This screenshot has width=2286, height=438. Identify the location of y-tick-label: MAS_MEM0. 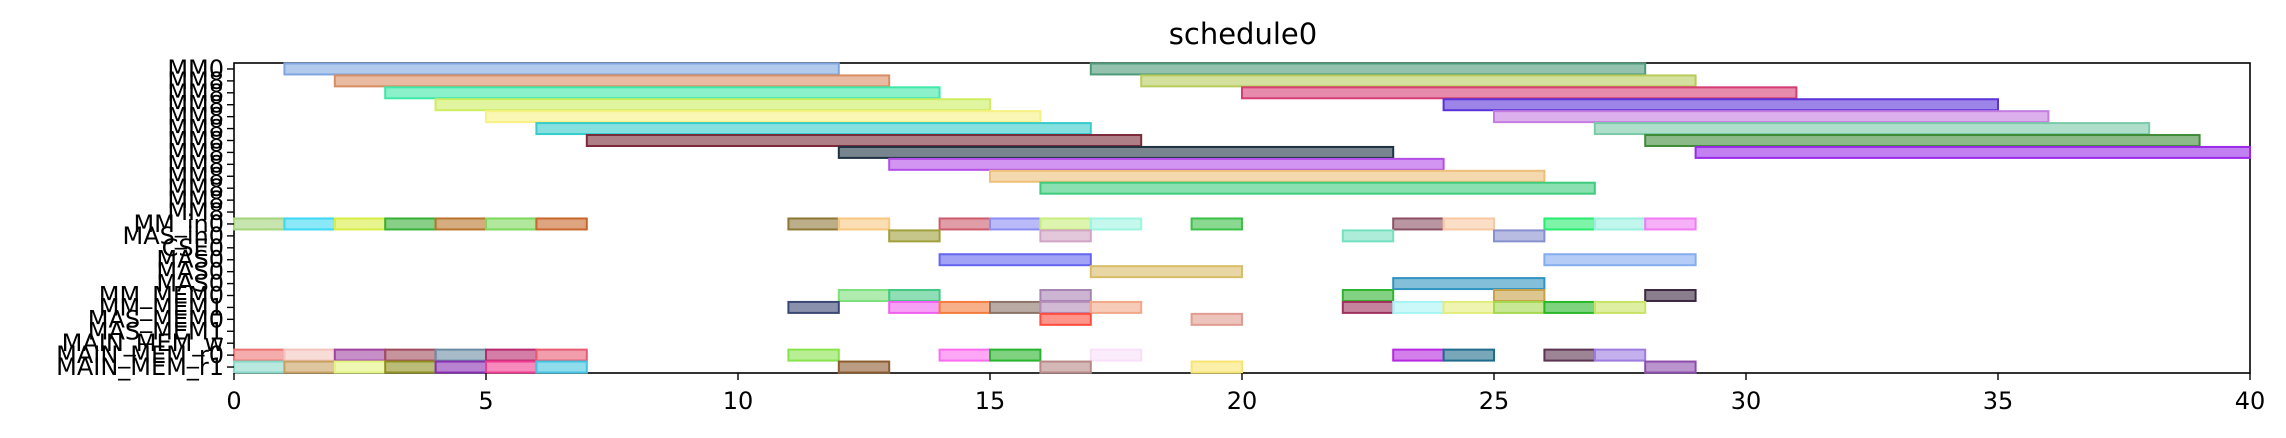
(156, 319).